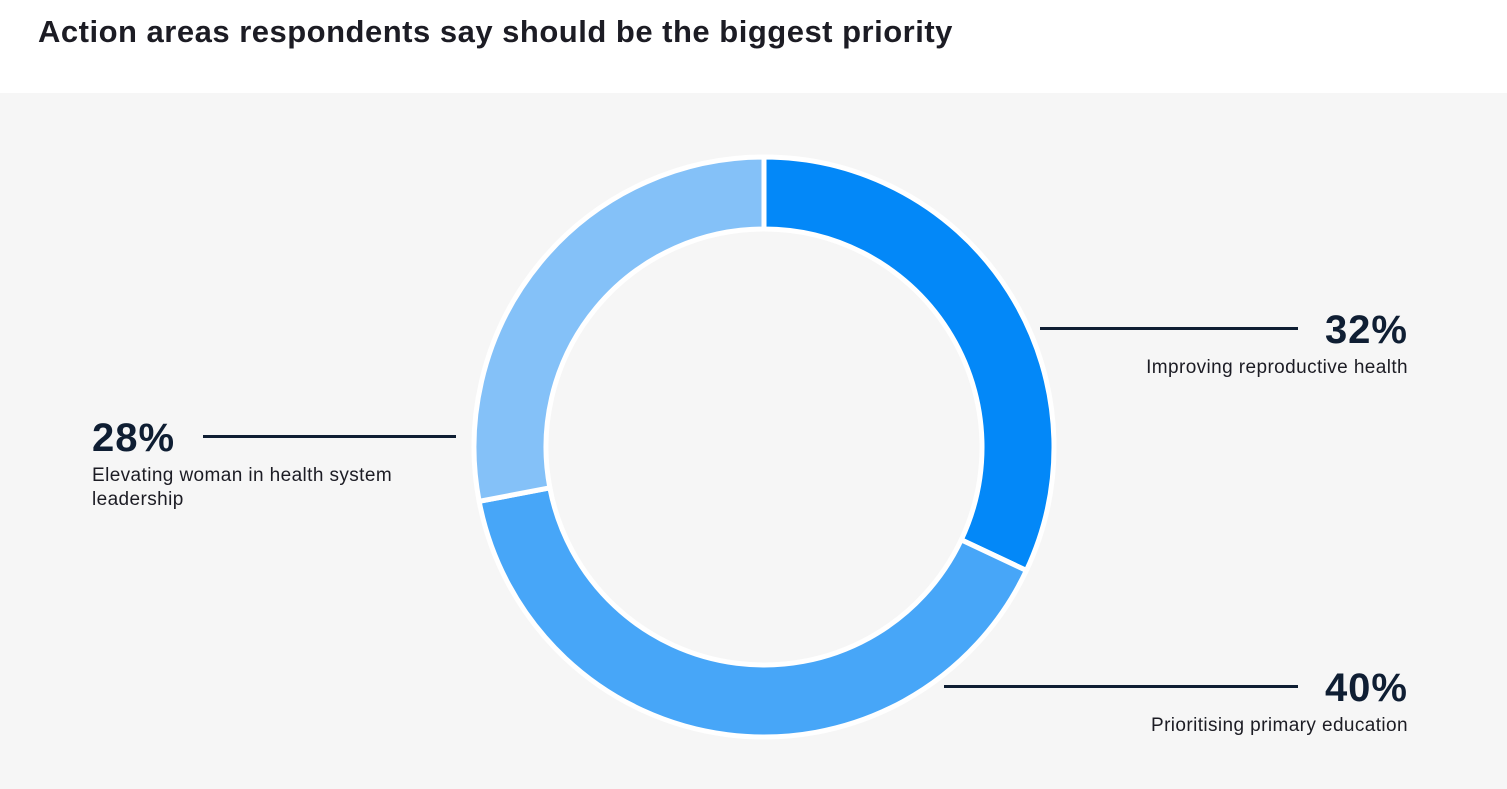 The height and width of the screenshot is (789, 1507). I want to click on slice-primary-education, so click(753, 612).